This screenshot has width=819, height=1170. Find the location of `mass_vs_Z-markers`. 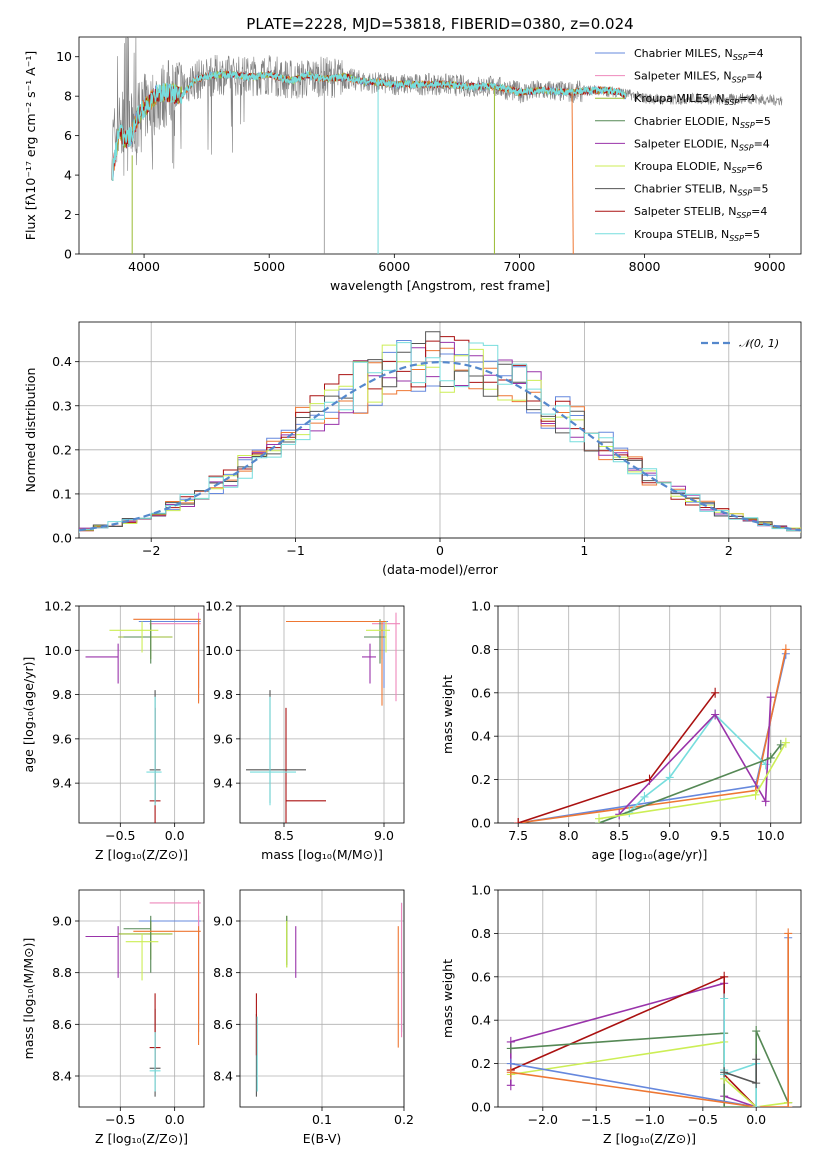

mass_vs_Z-markers is located at coordinates (143, 998).